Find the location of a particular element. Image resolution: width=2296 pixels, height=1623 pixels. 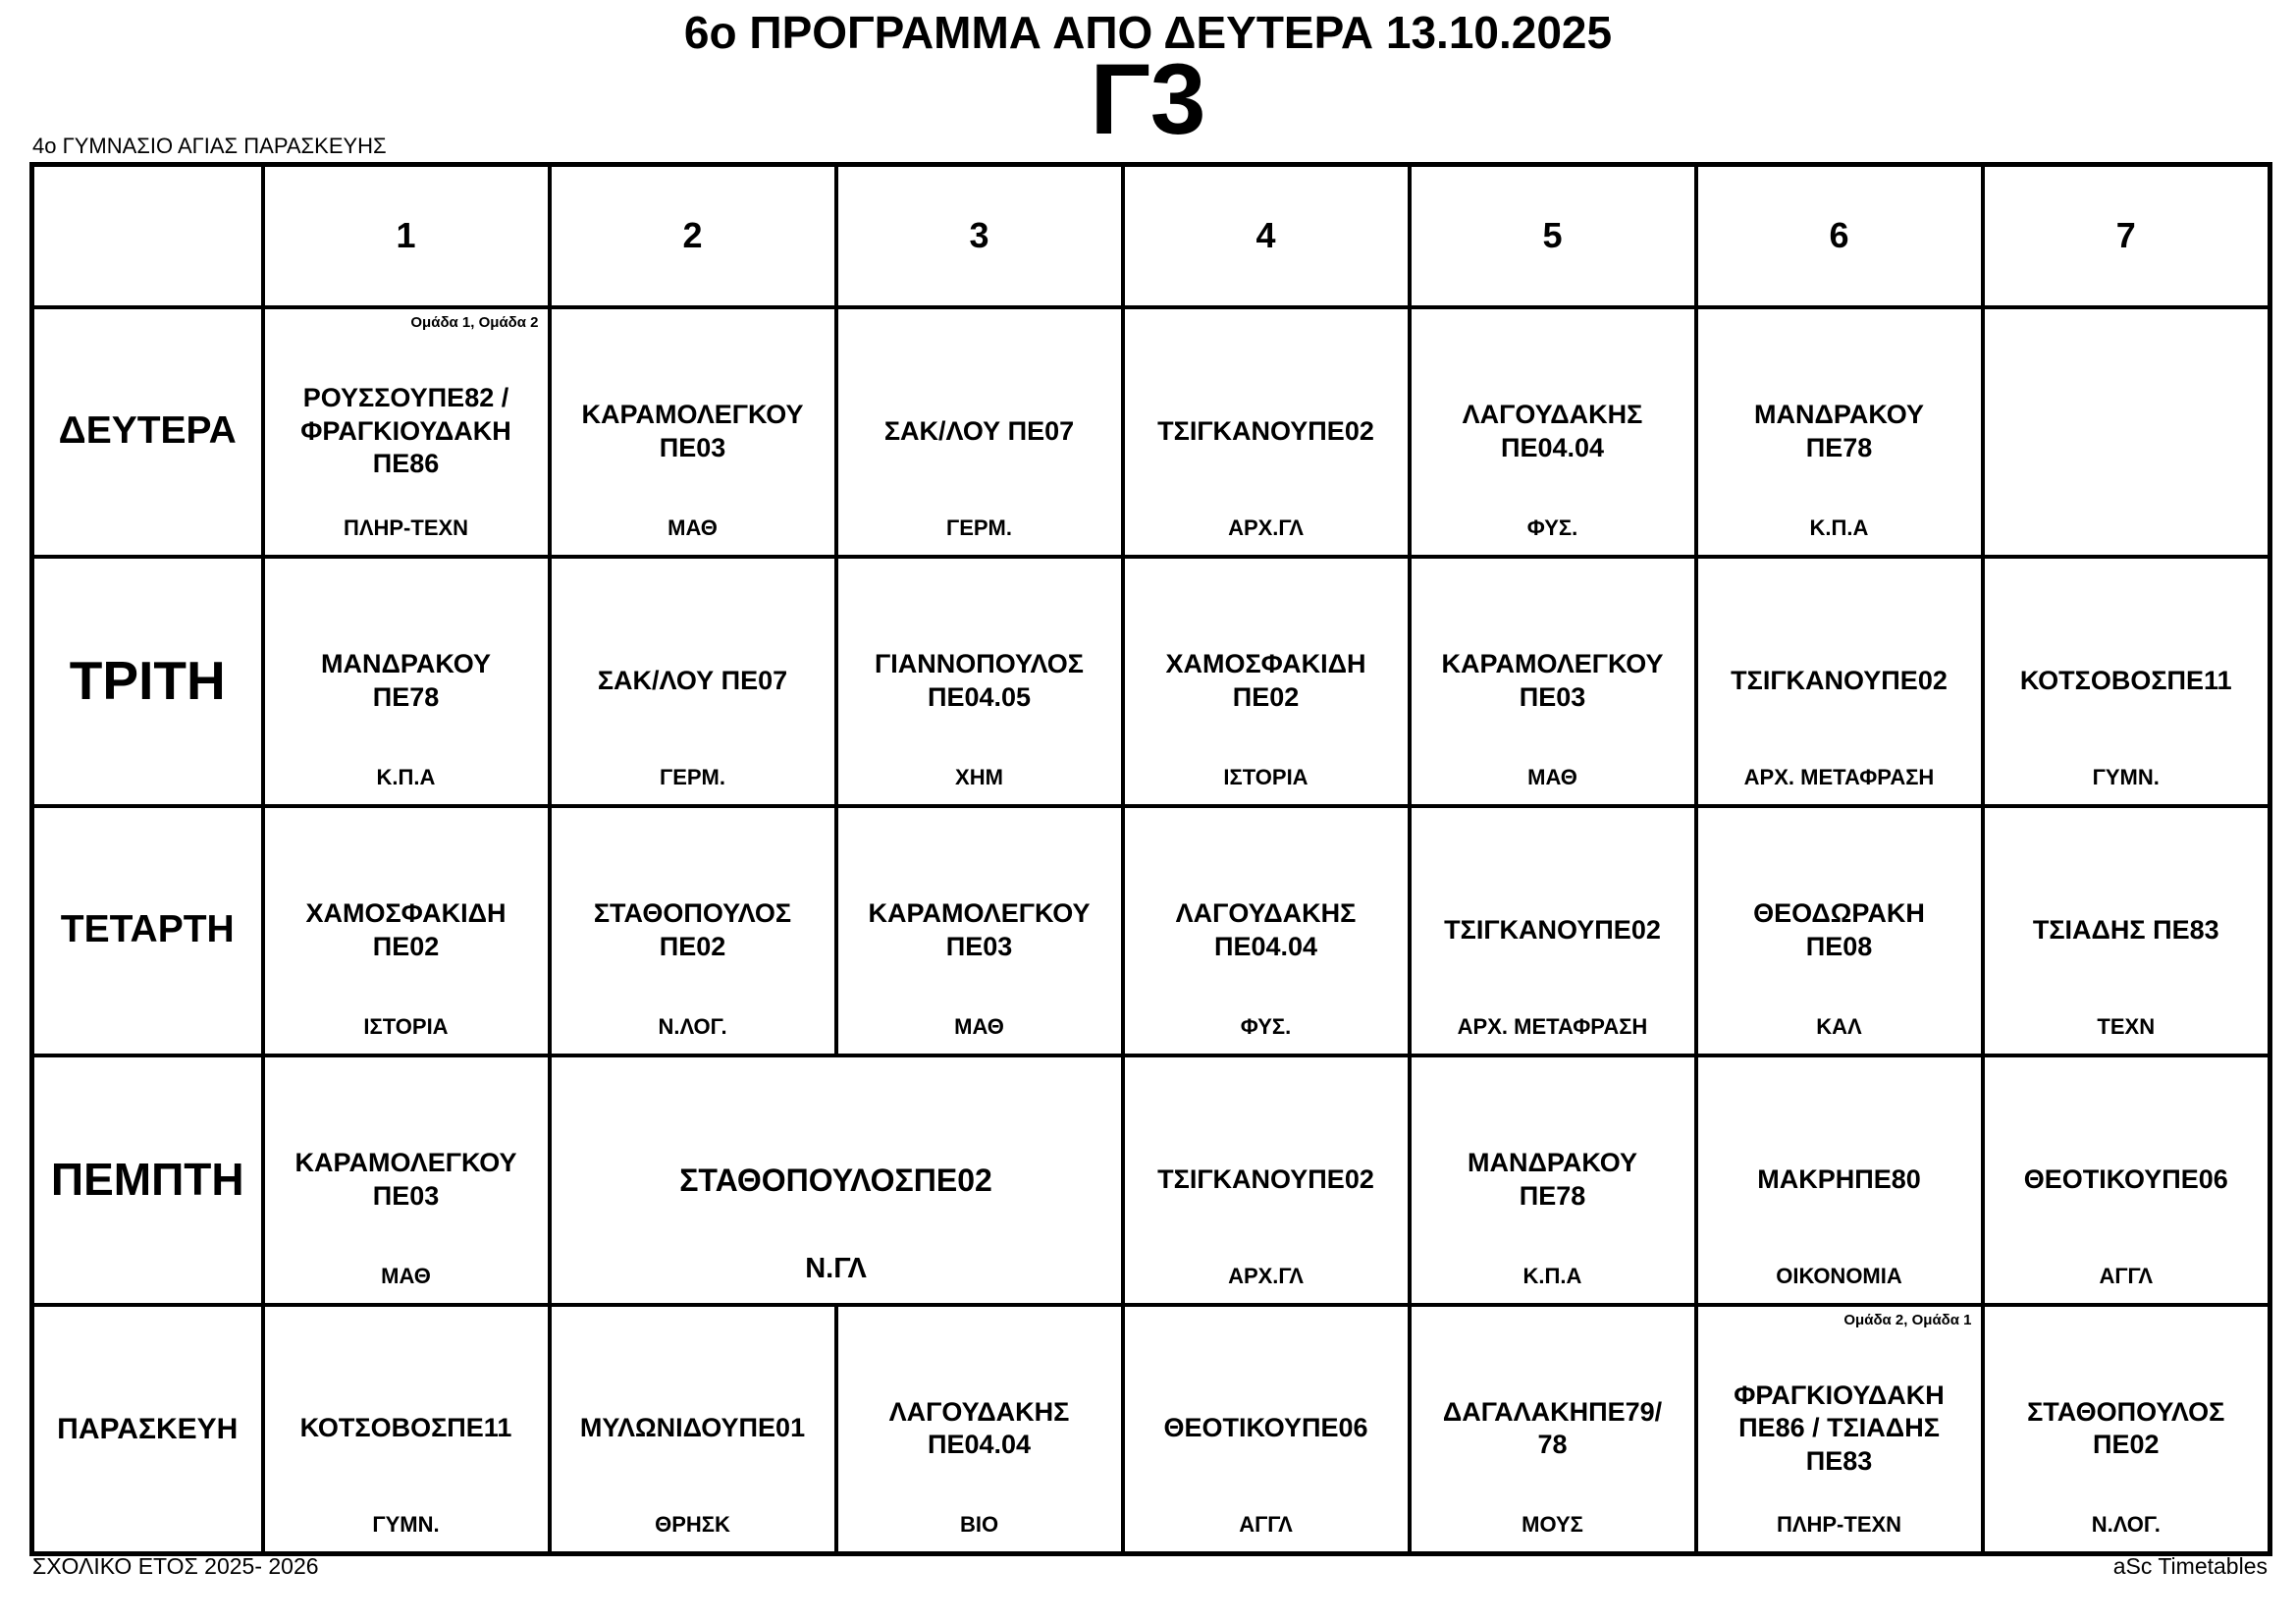

subject-name: ΧΗΜ is located at coordinates (979, 776).